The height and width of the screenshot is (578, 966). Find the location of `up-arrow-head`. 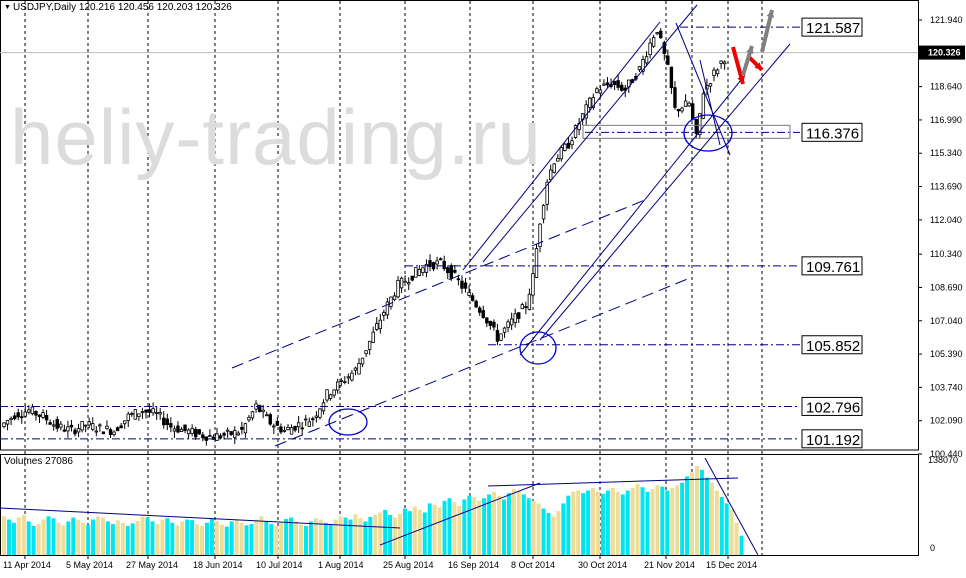

up-arrow-head is located at coordinates (750, 50).